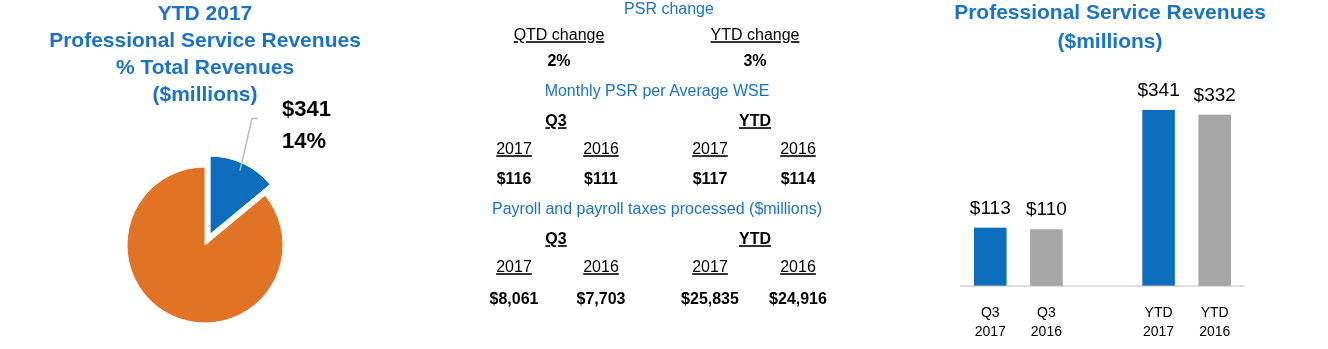  Describe the element at coordinates (1158, 89) in the screenshot. I see `data-label: $341` at that location.